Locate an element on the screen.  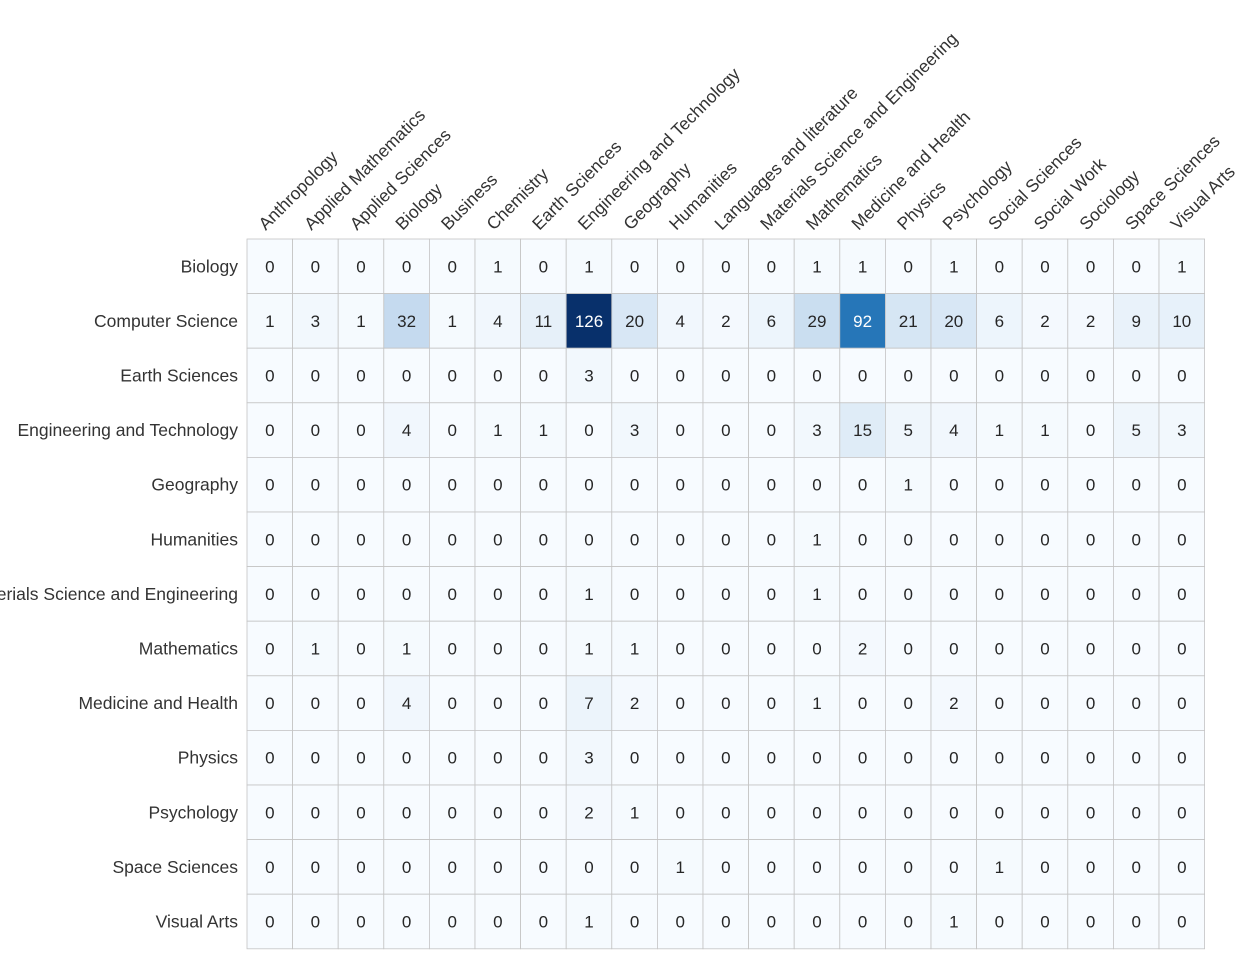
row-tick-label: Psychology is located at coordinates (194, 812).